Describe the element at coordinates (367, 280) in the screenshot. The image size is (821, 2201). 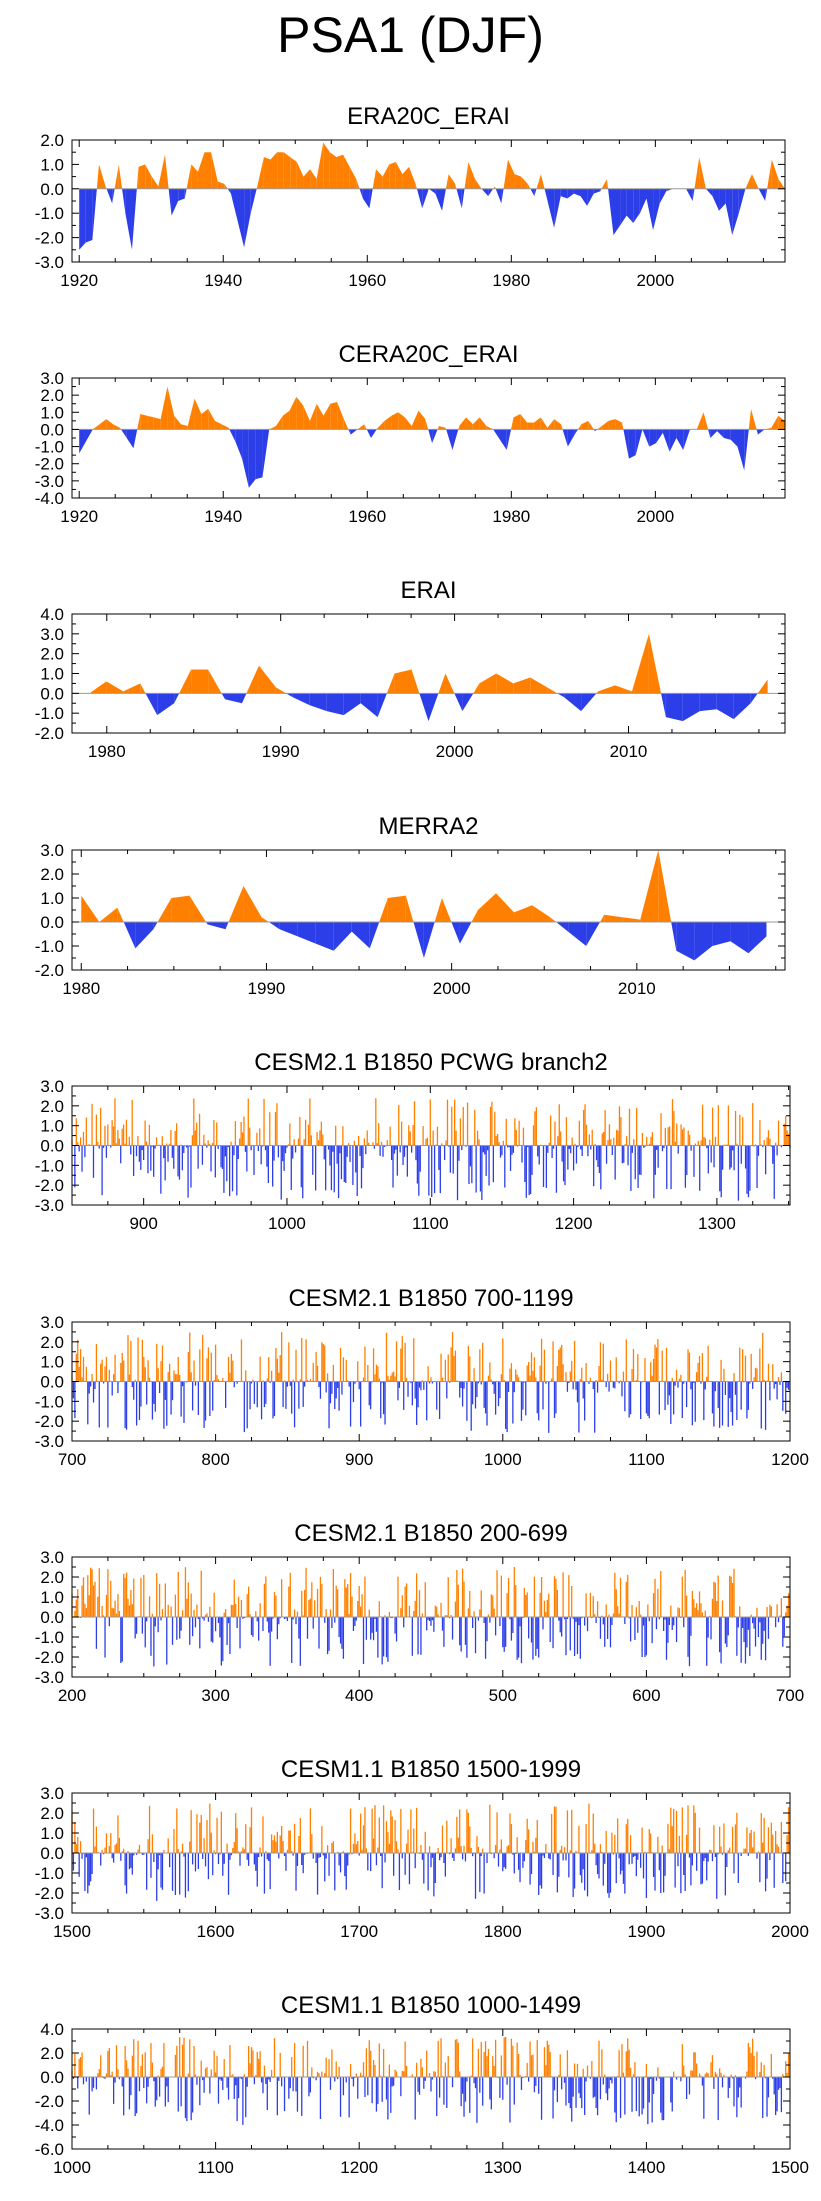
I see `x-tick-label: 1960` at that location.